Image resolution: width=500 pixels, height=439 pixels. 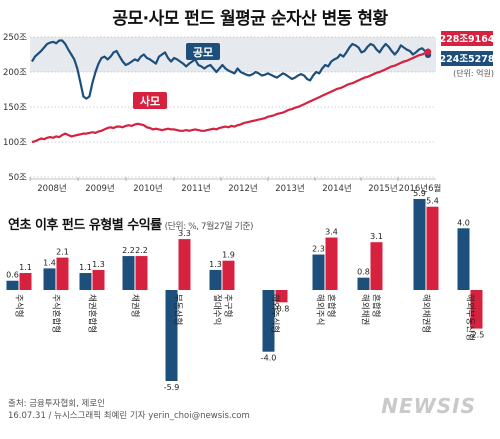 What do you see at coordinates (15, 143) in the screenshot?
I see `y-tick-label: 100조` at bounding box center [15, 143].